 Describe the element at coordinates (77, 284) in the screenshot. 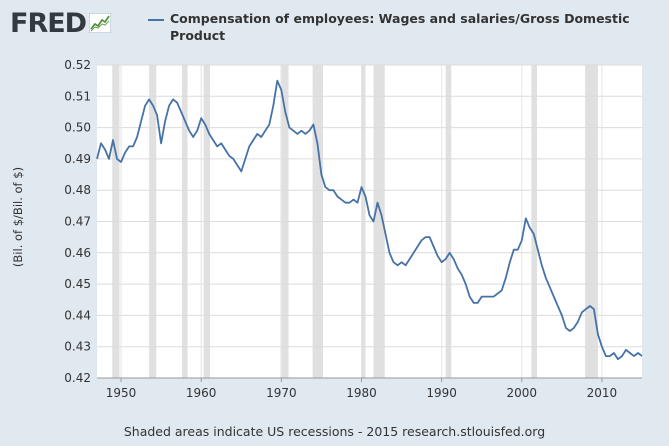

I see `y-tick-label: 0.45` at that location.